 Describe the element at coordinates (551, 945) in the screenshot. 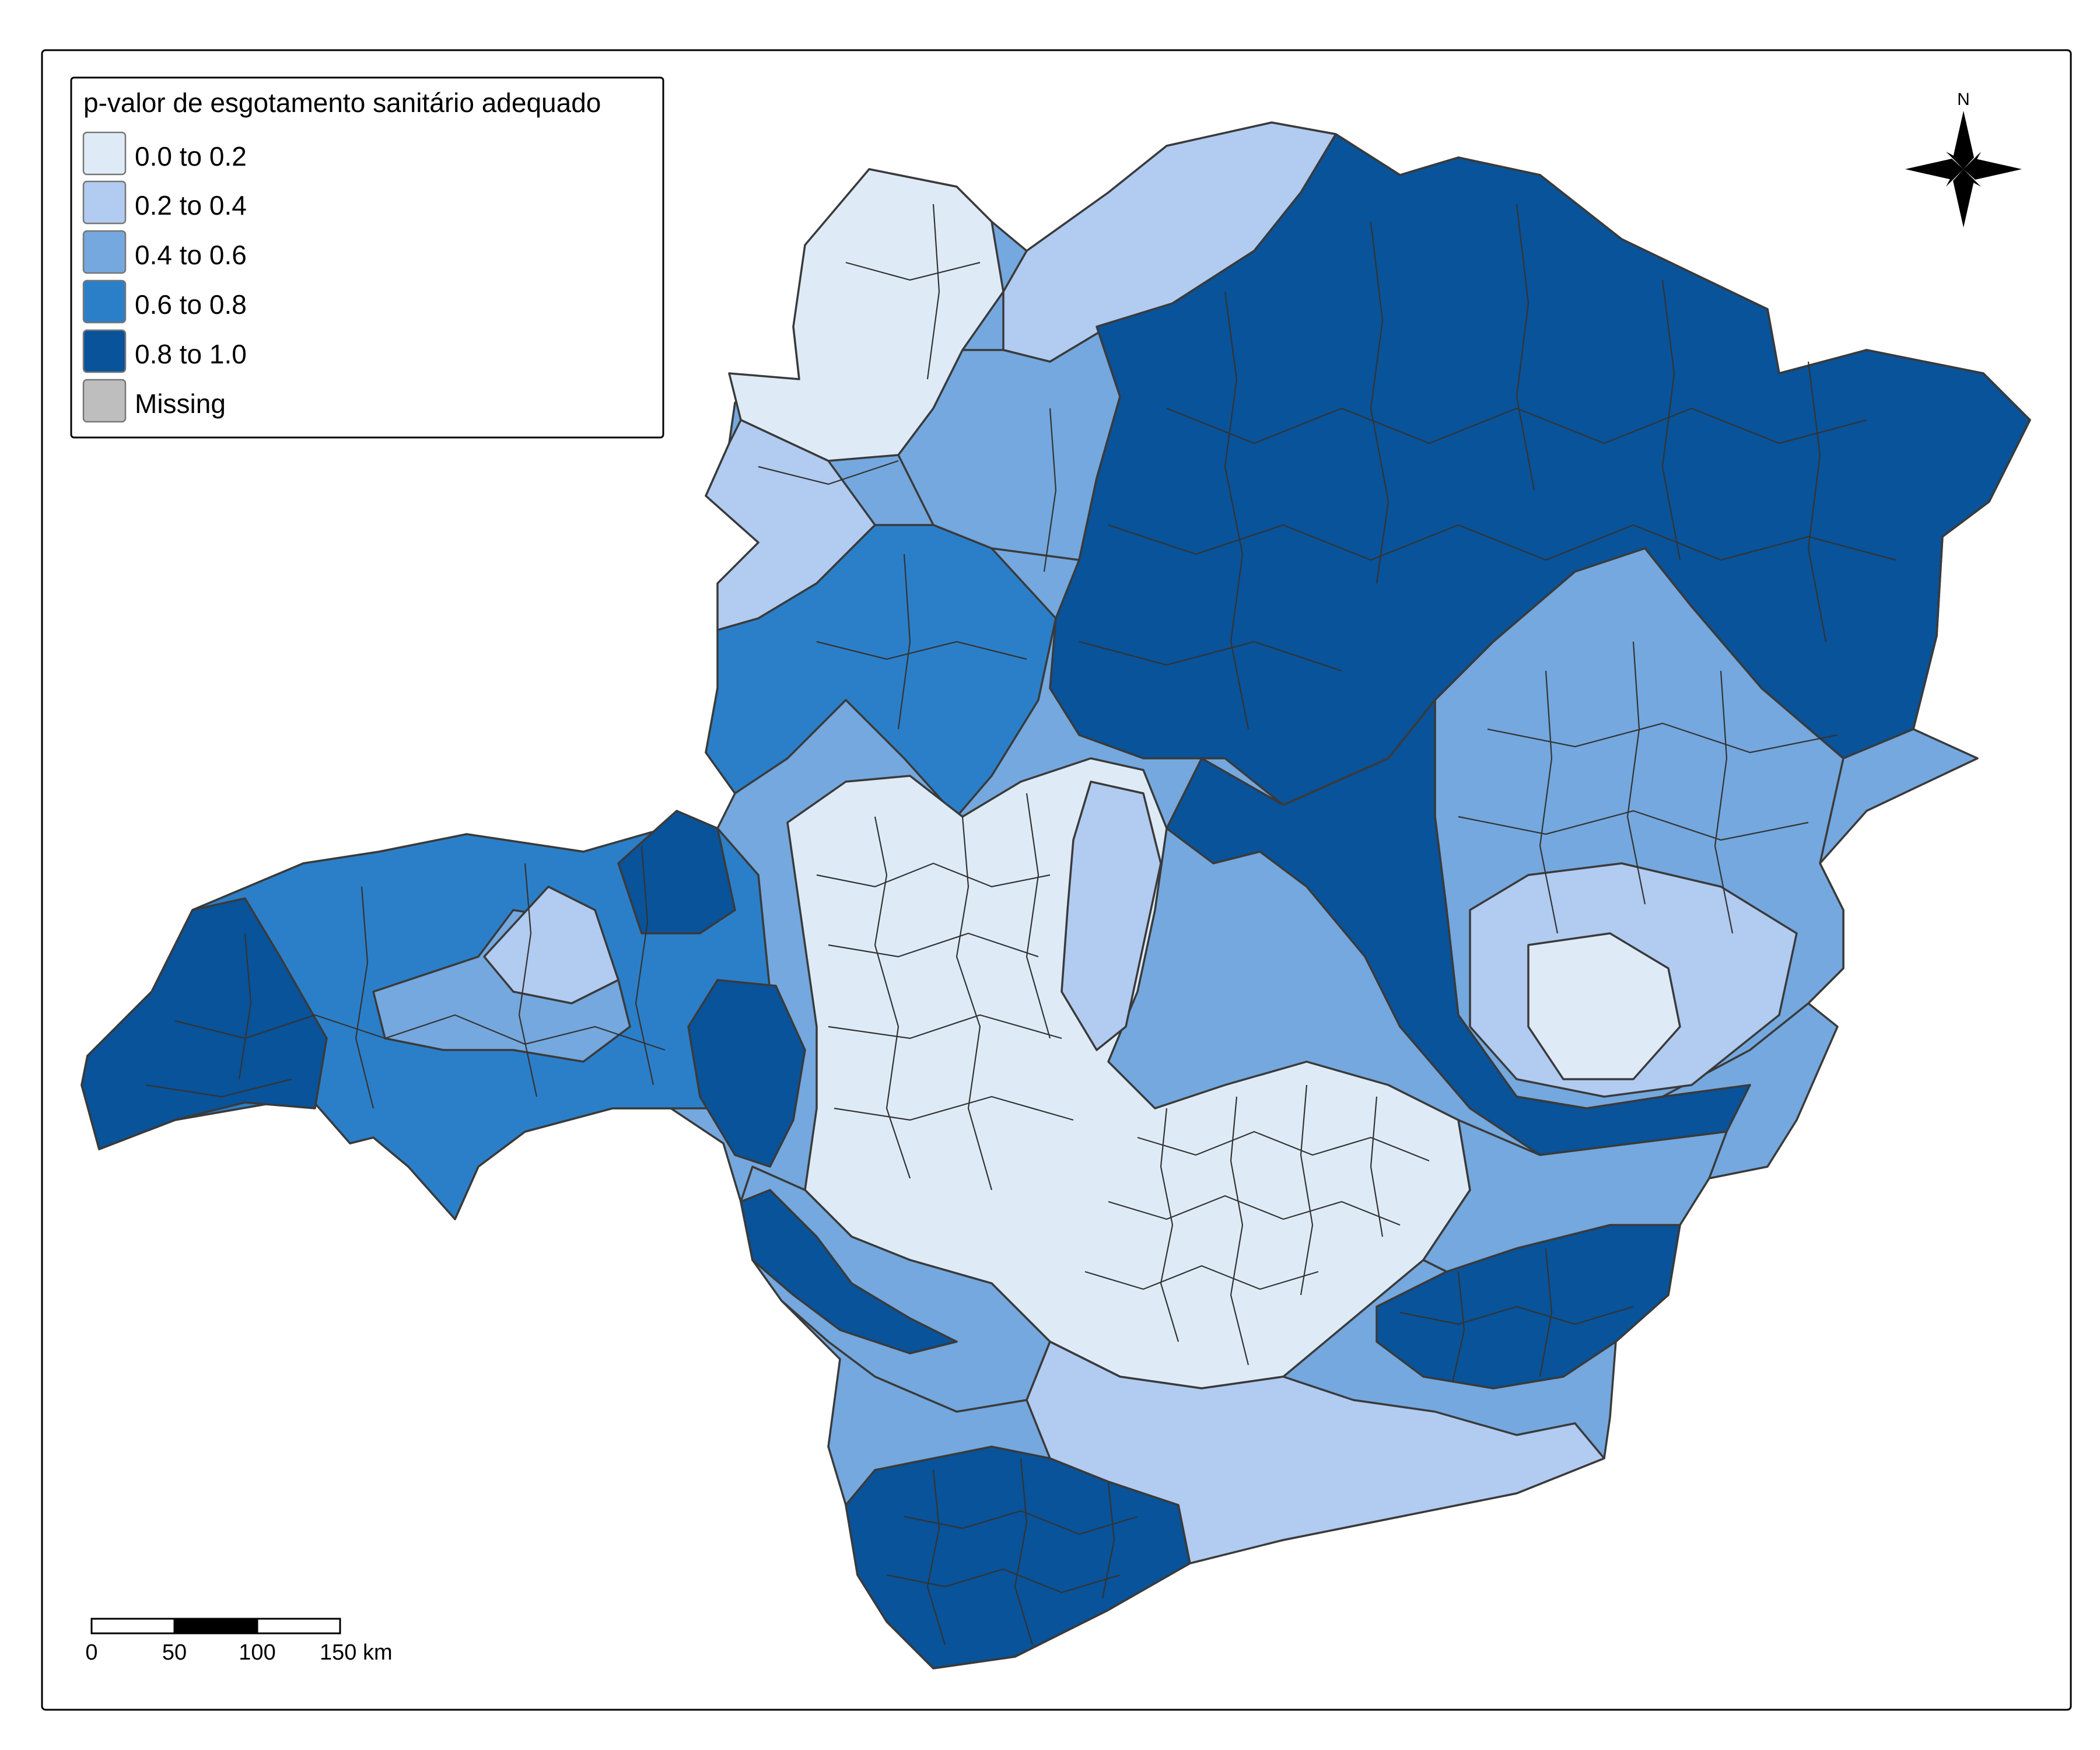

I see `region-triangulo-light` at that location.